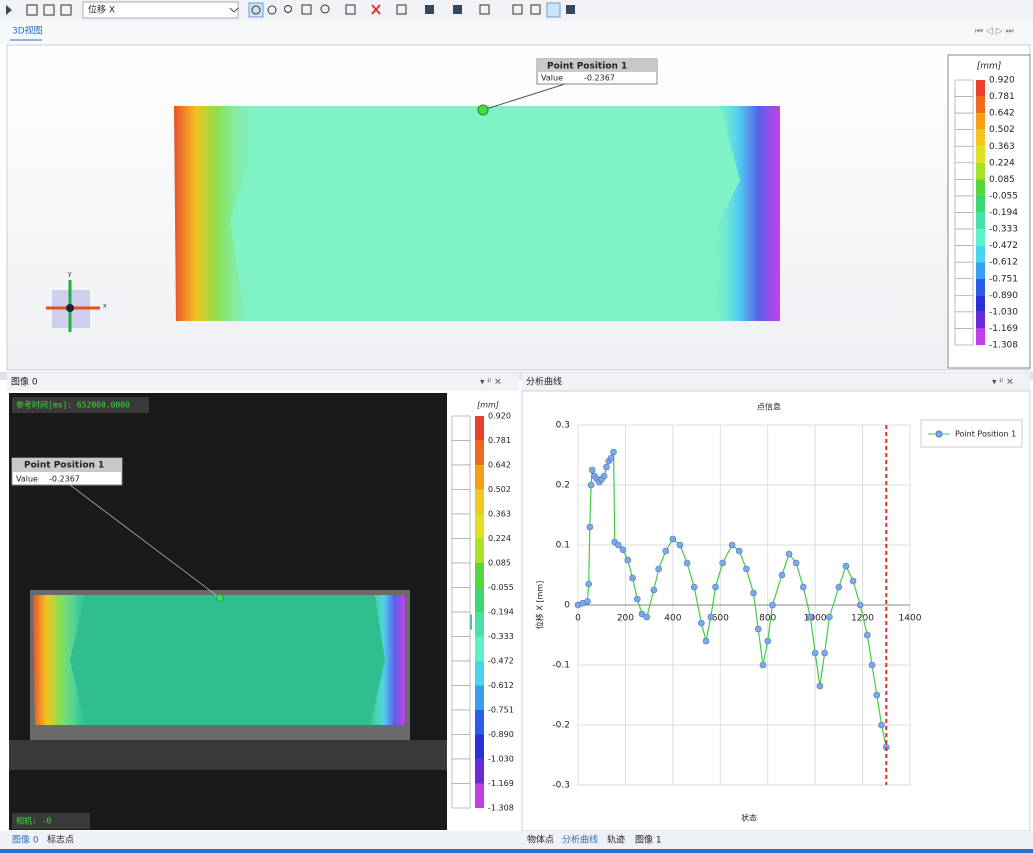 This screenshot has width=1033, height=853. Describe the element at coordinates (561, 726) in the screenshot. I see `y-tick-label: -0.2` at that location.